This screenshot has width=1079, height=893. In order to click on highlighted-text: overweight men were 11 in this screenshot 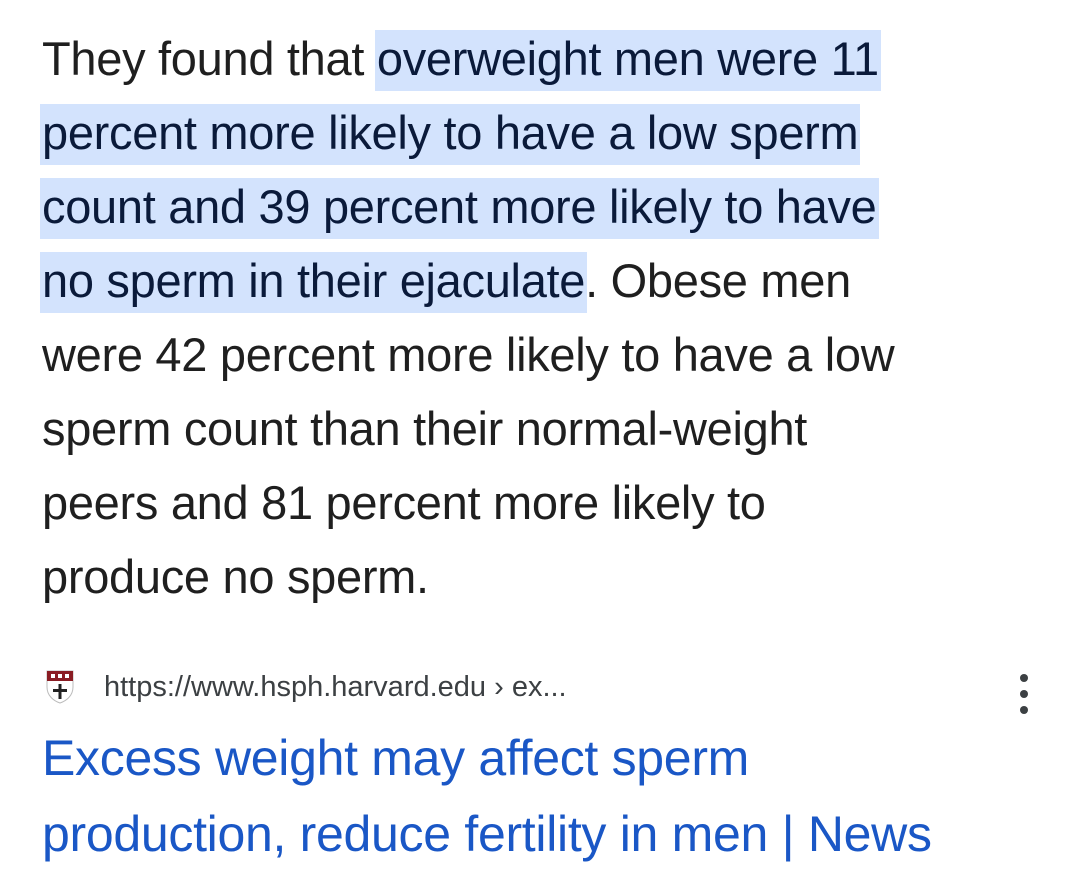, I will do `click(627, 60)`.